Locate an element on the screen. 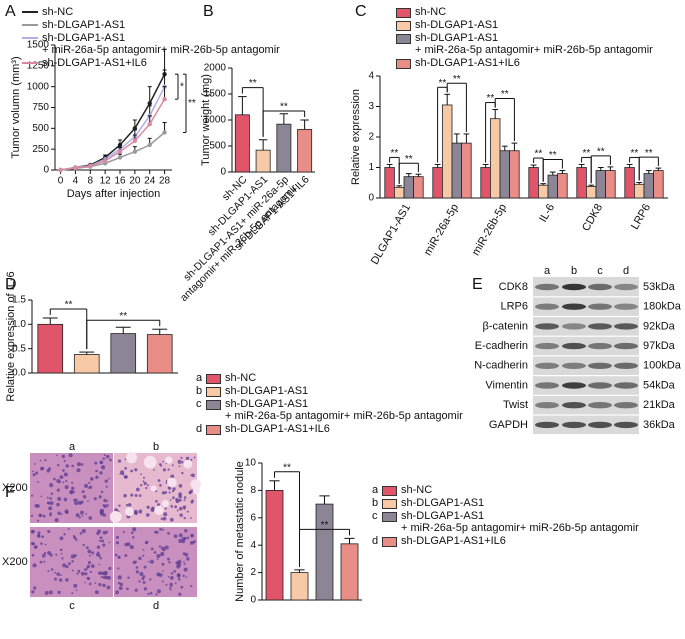  legend-entry: d sh-DLGAP1-AS1+IL6 is located at coordinates (505, 541).